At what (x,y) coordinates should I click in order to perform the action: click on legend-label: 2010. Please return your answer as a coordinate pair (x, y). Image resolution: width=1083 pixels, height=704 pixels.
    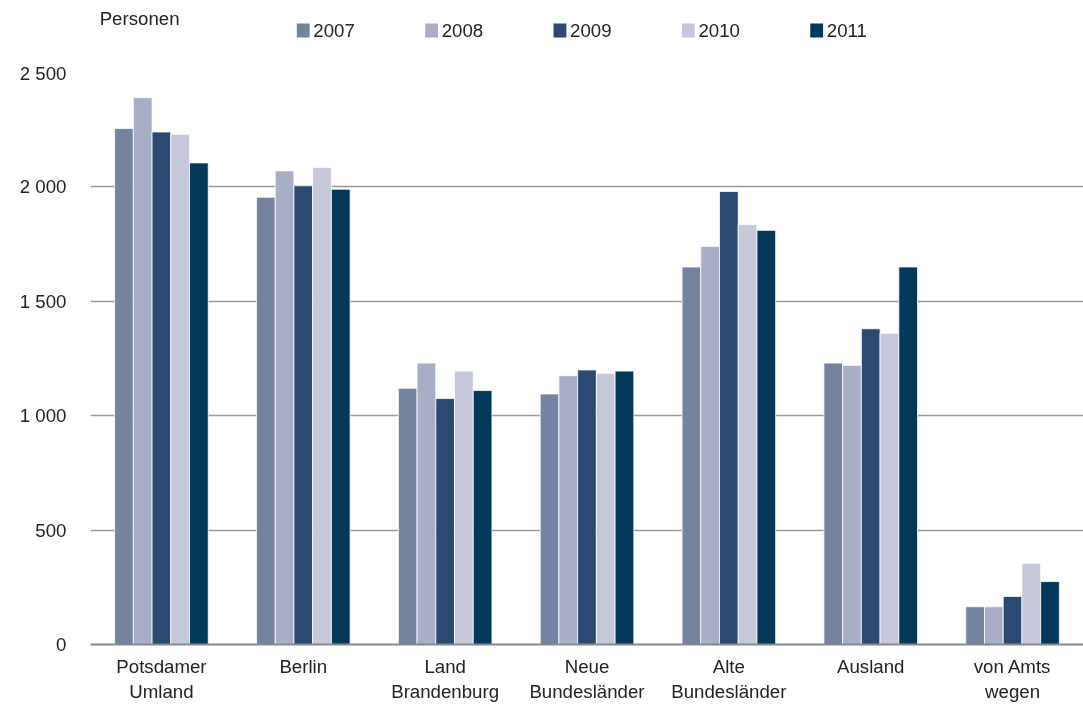
    Looking at the image, I should click on (719, 30).